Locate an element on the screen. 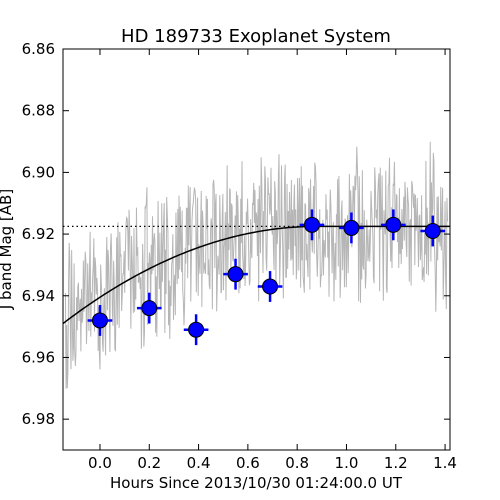  x-tick-label: 0.2 is located at coordinates (149, 463).